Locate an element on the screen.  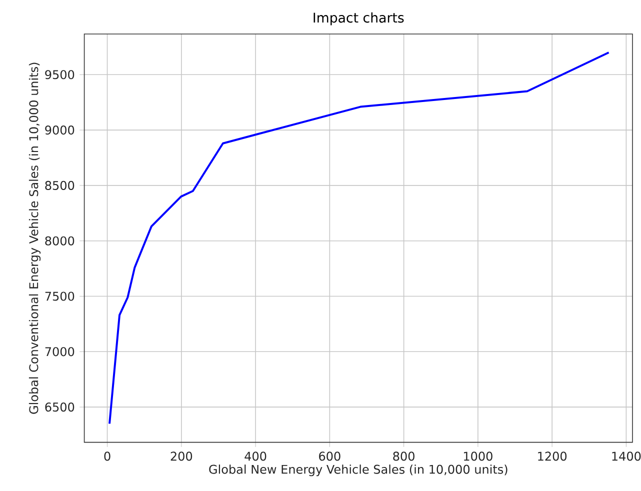
x-tick-label: 1400 is located at coordinates (626, 456).